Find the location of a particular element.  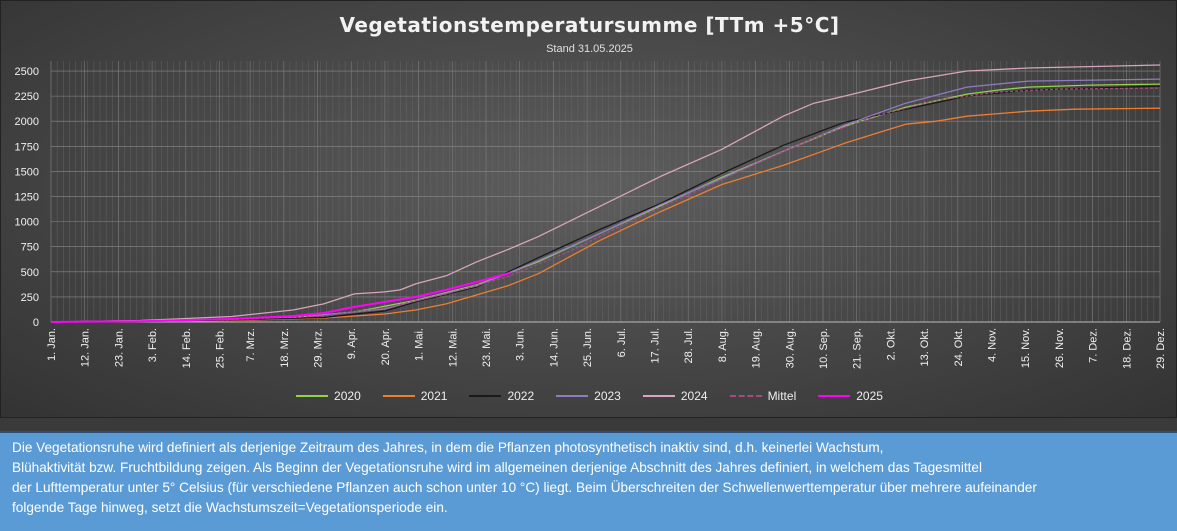

x-tick-label: 15. Nov. is located at coordinates (1026, 348).